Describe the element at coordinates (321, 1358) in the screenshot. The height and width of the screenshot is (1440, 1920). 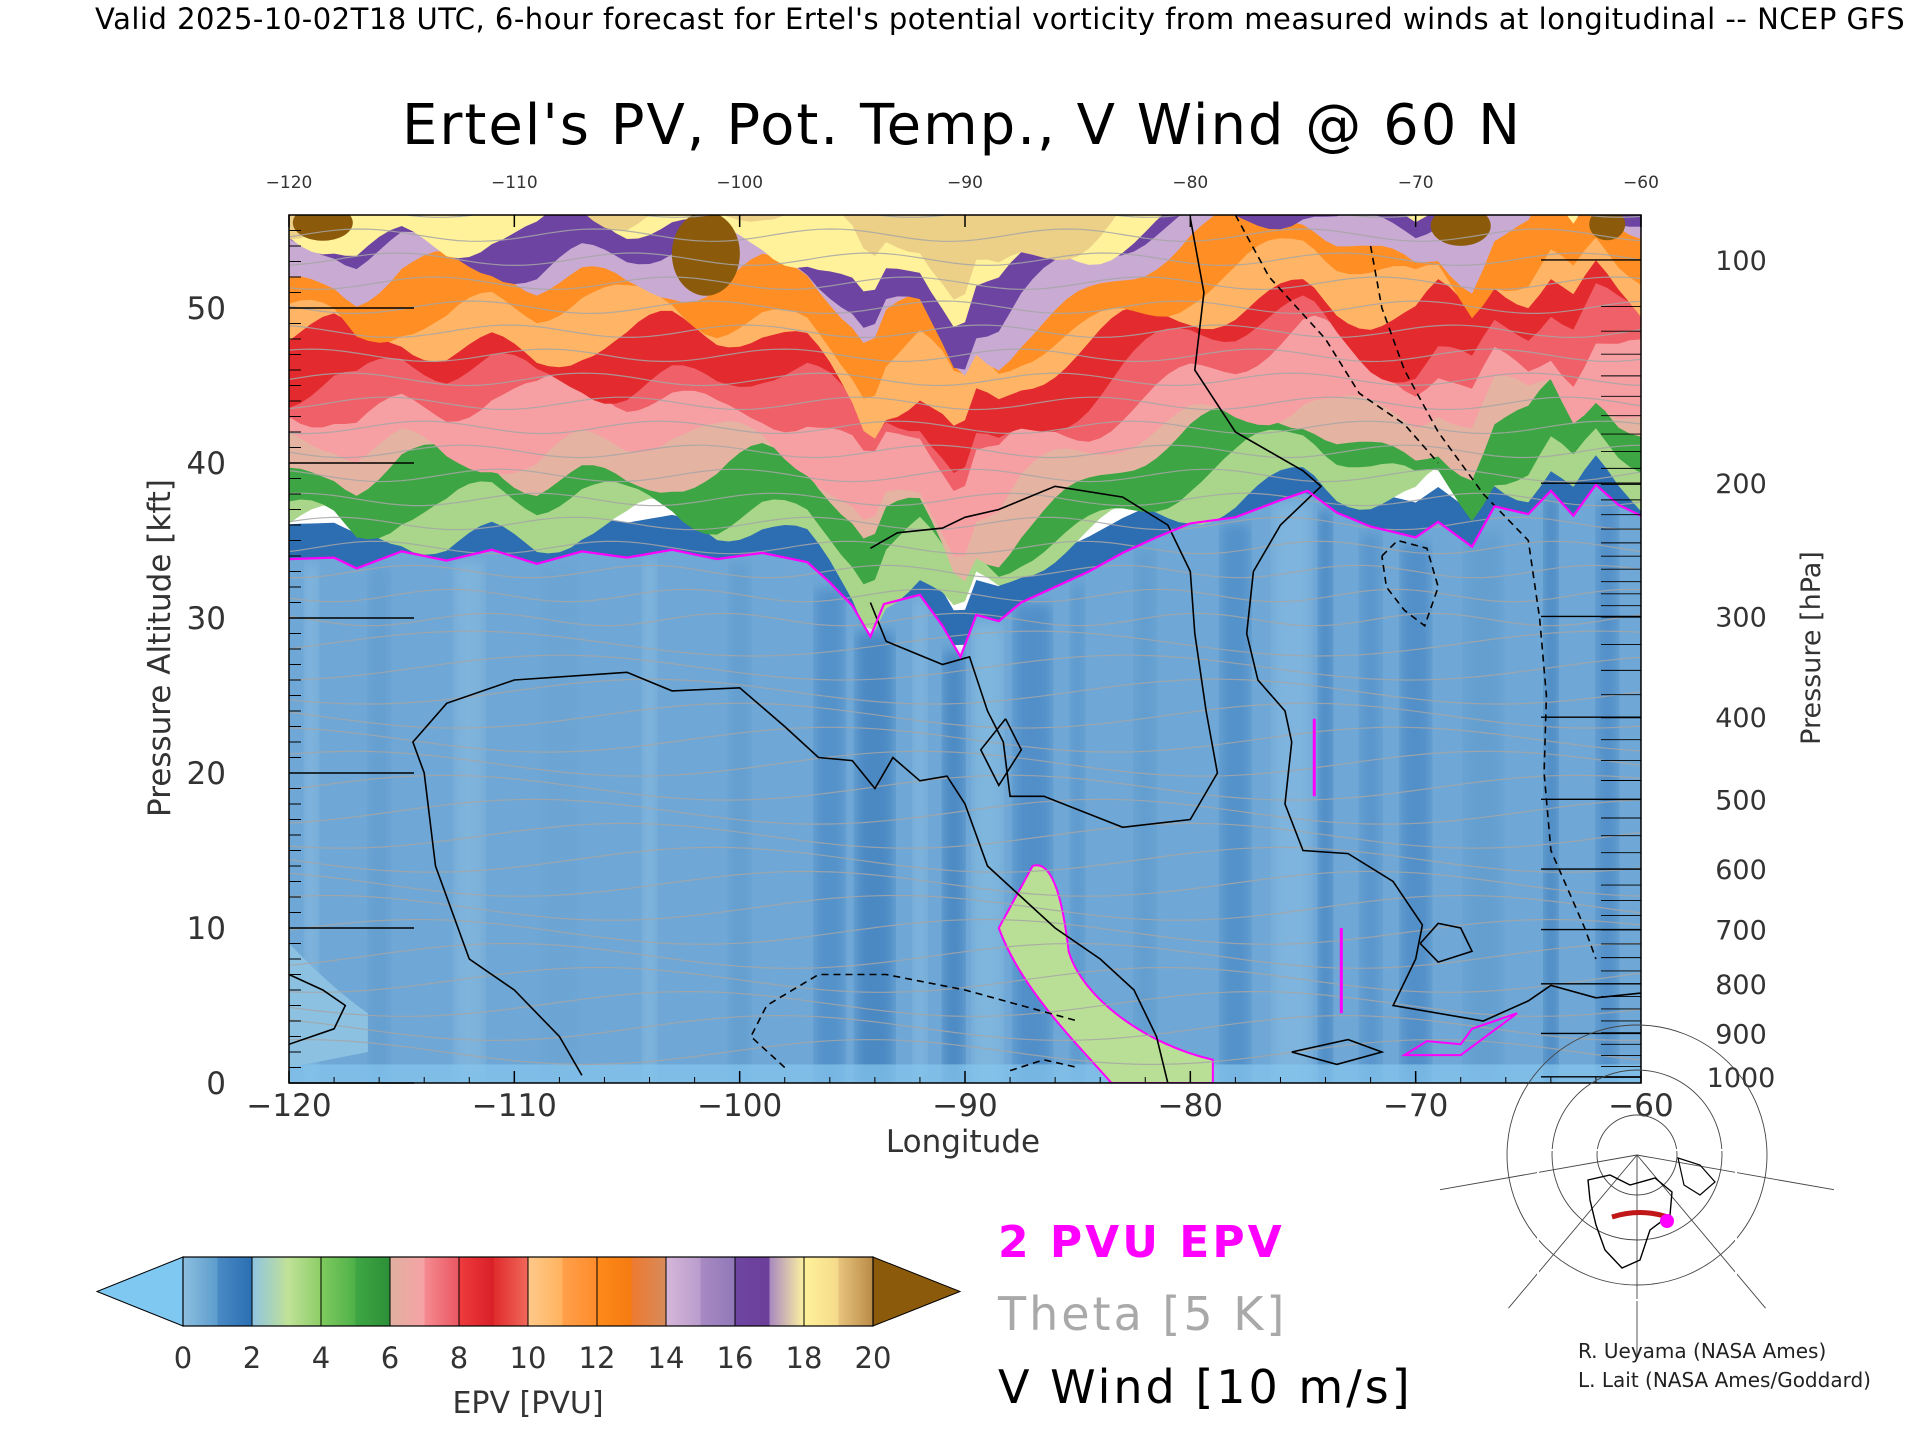
I see `colorbar-tick-label: 4` at that location.